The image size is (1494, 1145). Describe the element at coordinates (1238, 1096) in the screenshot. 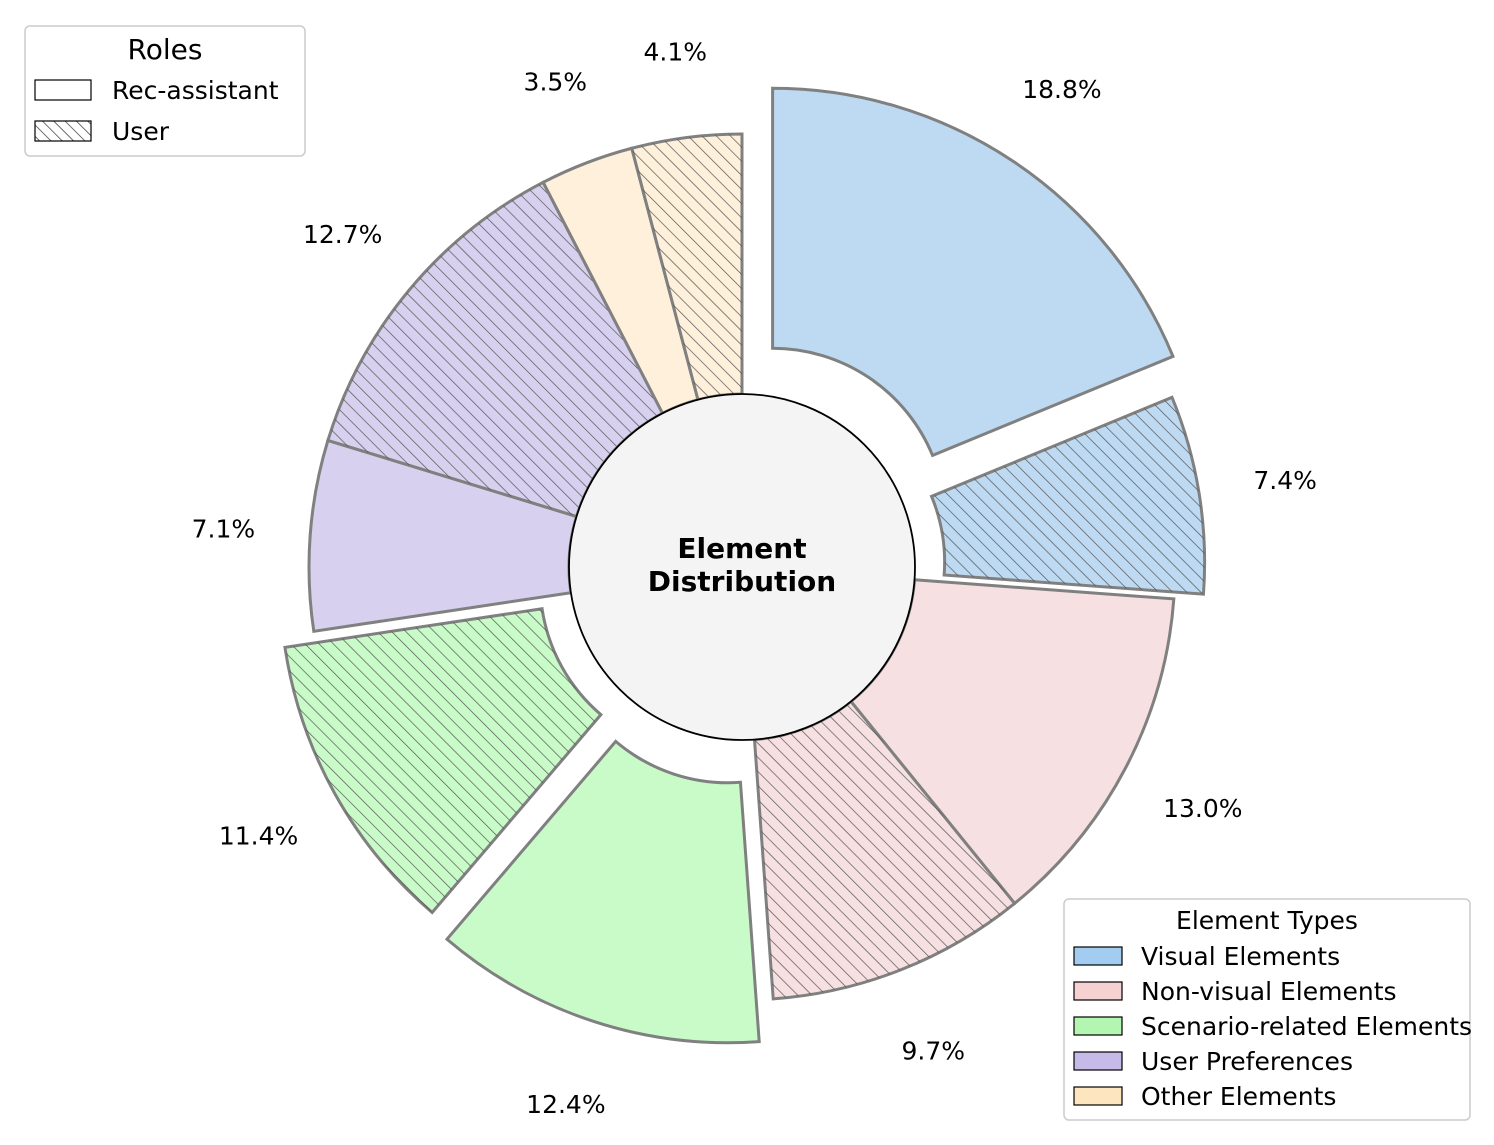

I see `legend-label-other-elements: Other Elements` at that location.